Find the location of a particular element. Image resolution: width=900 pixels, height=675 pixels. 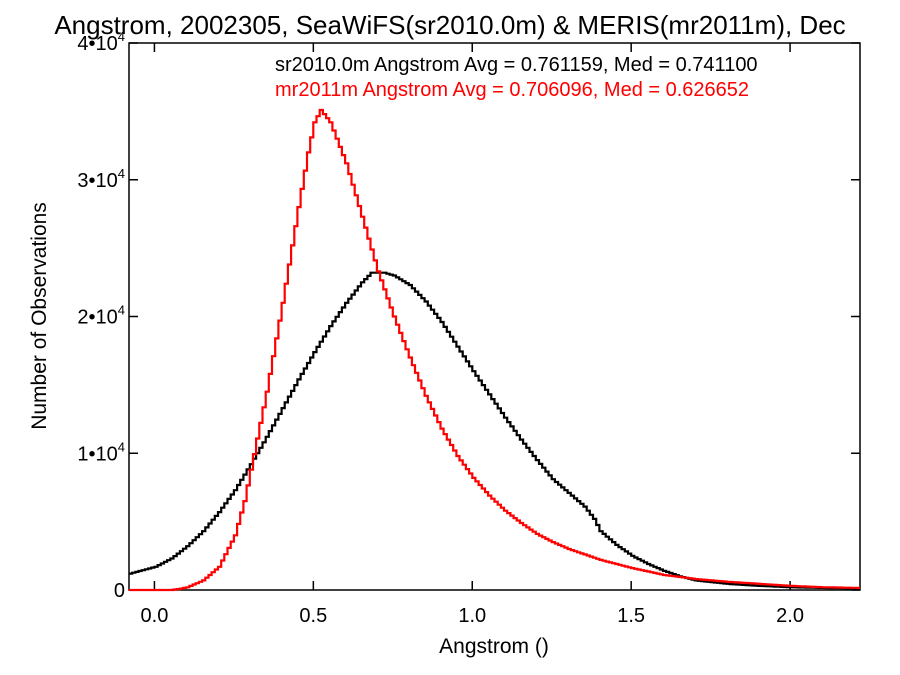

x-tick-label: 0.0 is located at coordinates (155, 616).